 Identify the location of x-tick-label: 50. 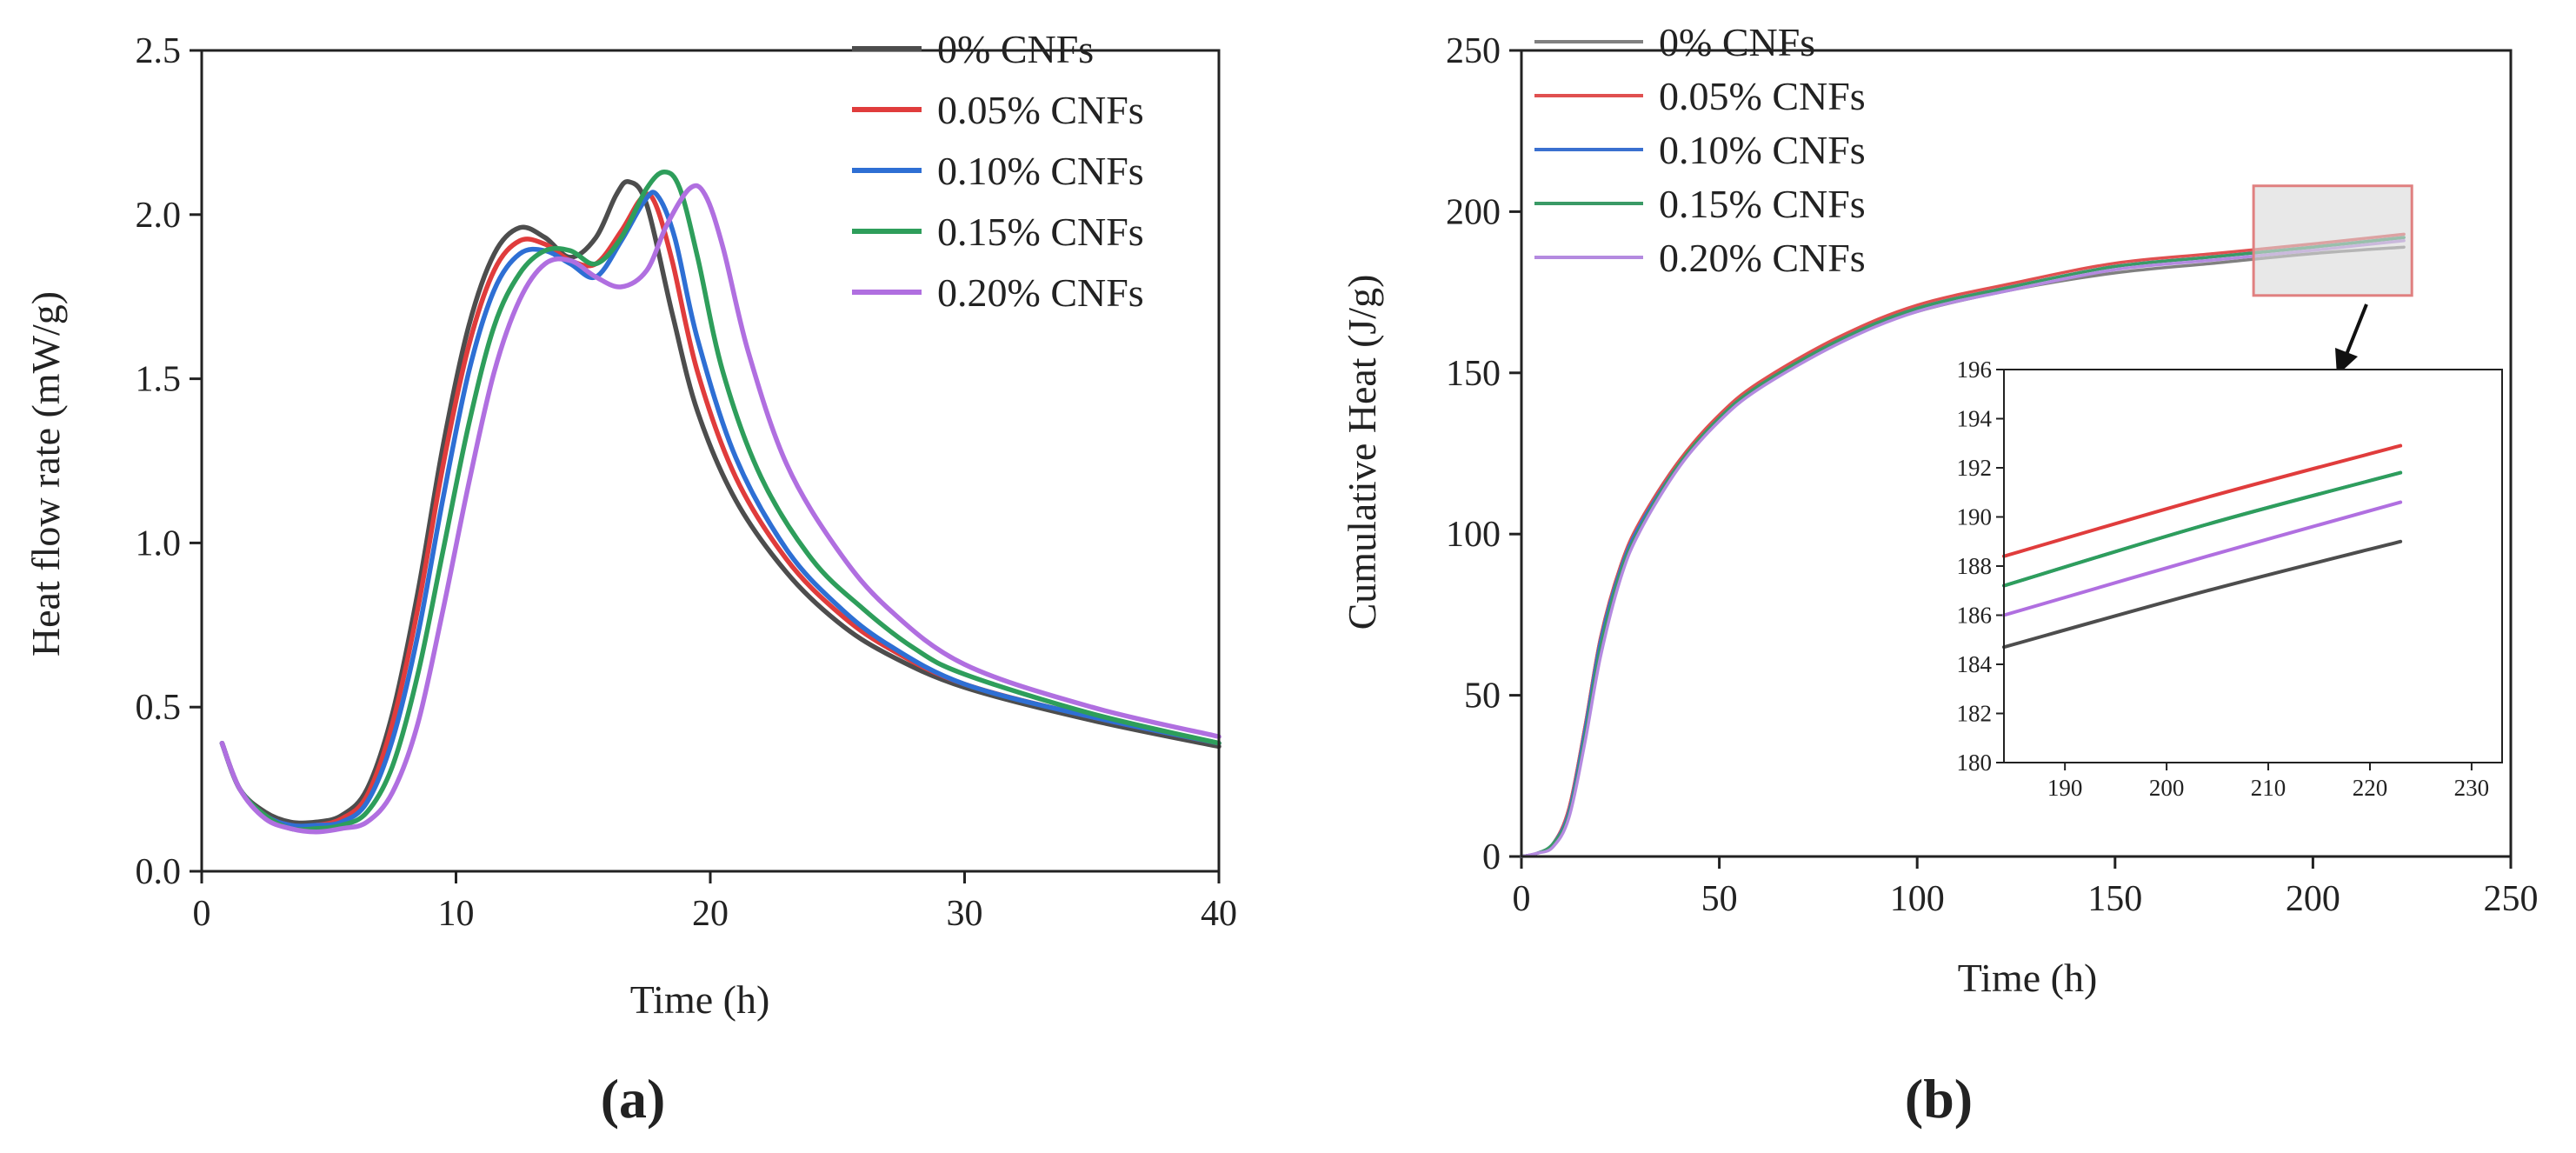
(1719, 899).